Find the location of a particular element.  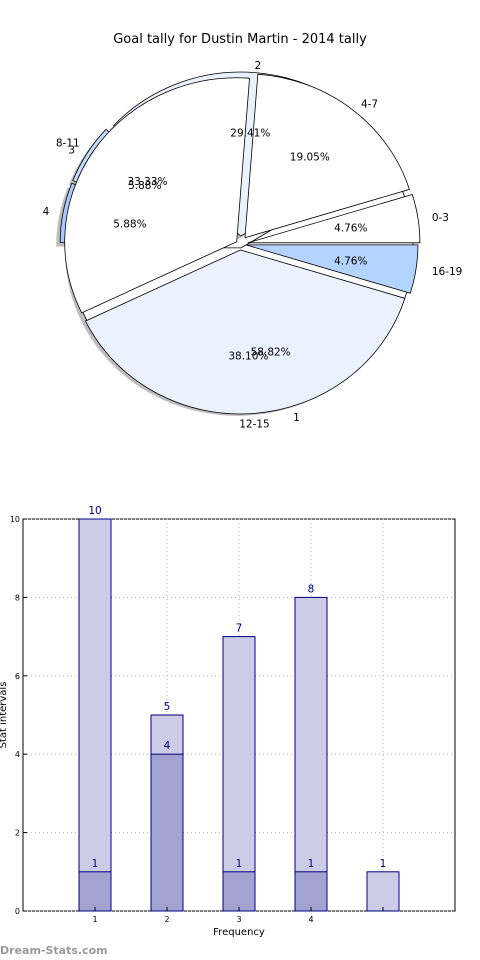

bar-value-label-s0-0: 10 is located at coordinates (94, 511).